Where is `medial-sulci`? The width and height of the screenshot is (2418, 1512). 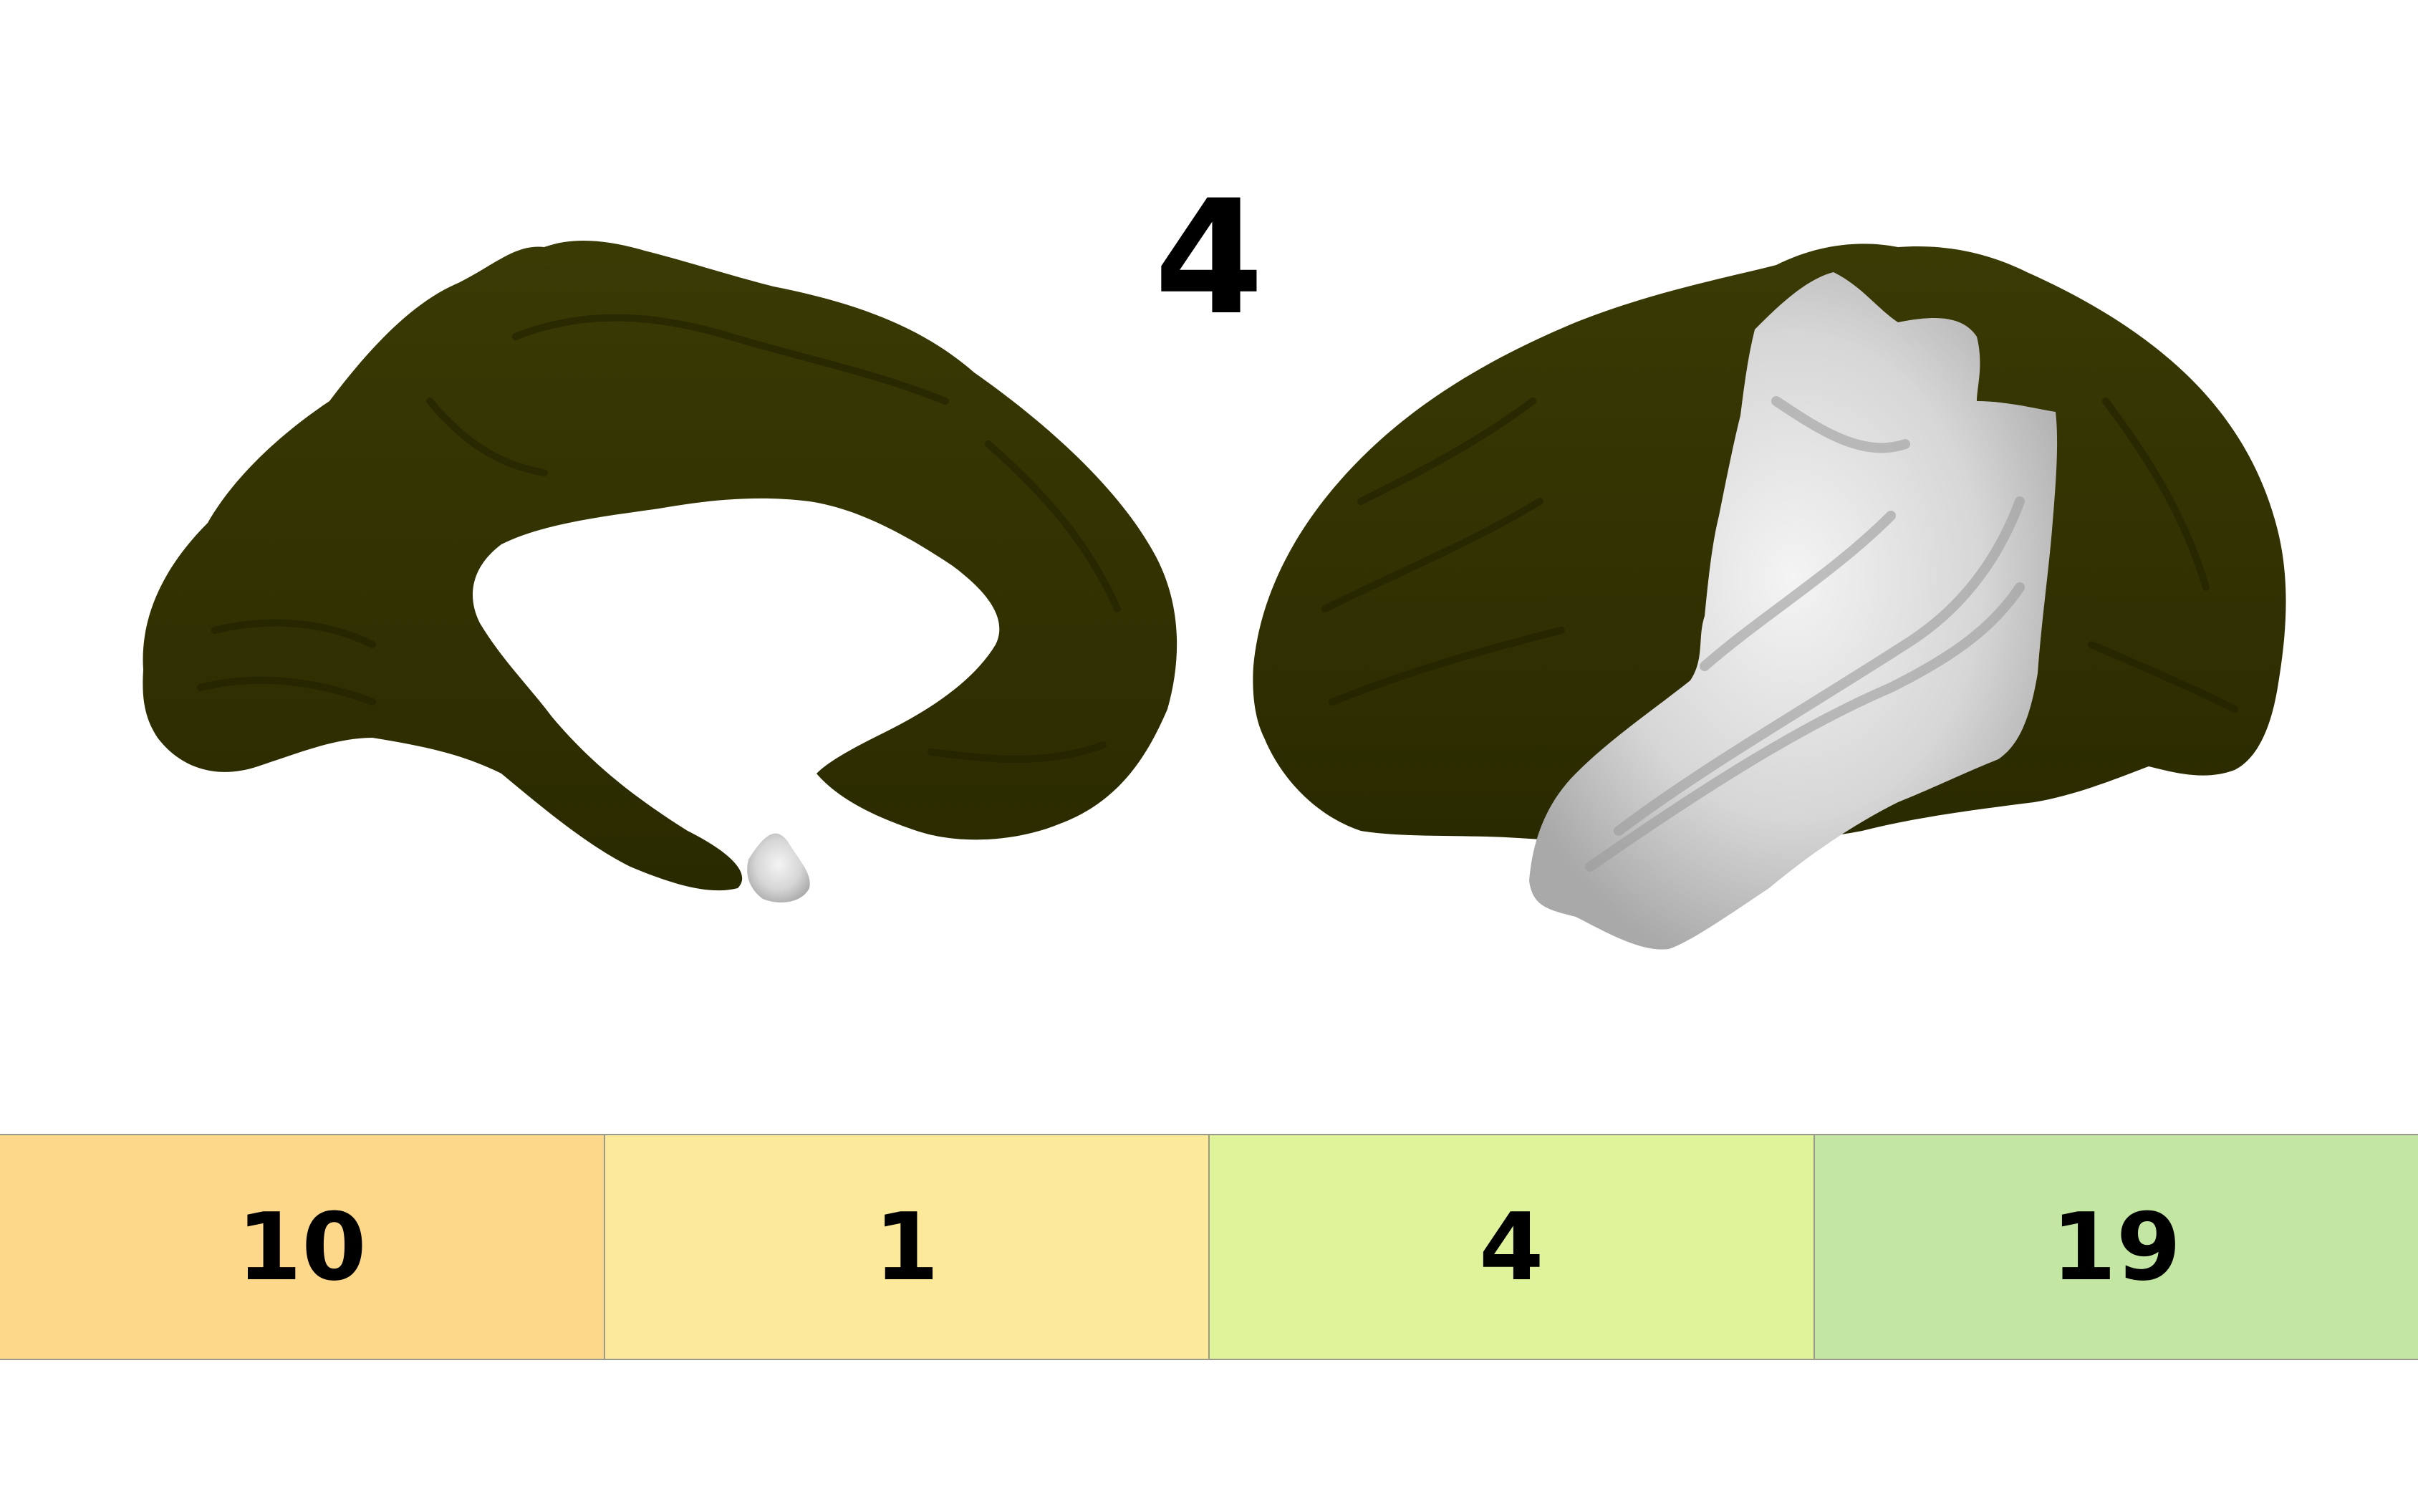
medial-sulci is located at coordinates (659, 538).